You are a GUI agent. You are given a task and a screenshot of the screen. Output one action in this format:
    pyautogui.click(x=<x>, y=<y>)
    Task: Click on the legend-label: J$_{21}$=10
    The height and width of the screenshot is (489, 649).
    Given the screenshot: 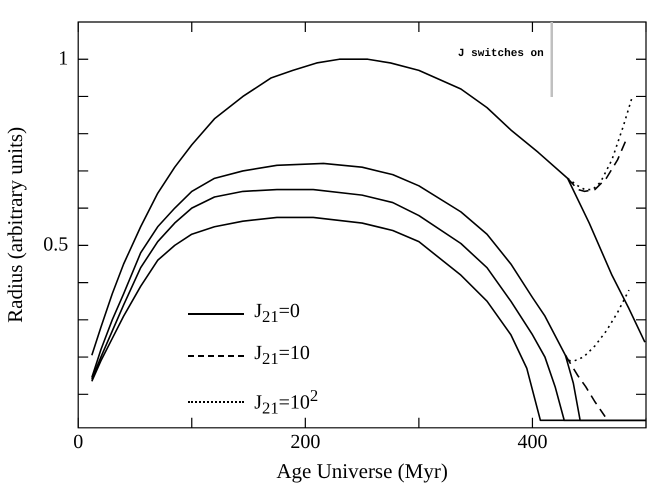 What is the action you would take?
    pyautogui.click(x=282, y=355)
    